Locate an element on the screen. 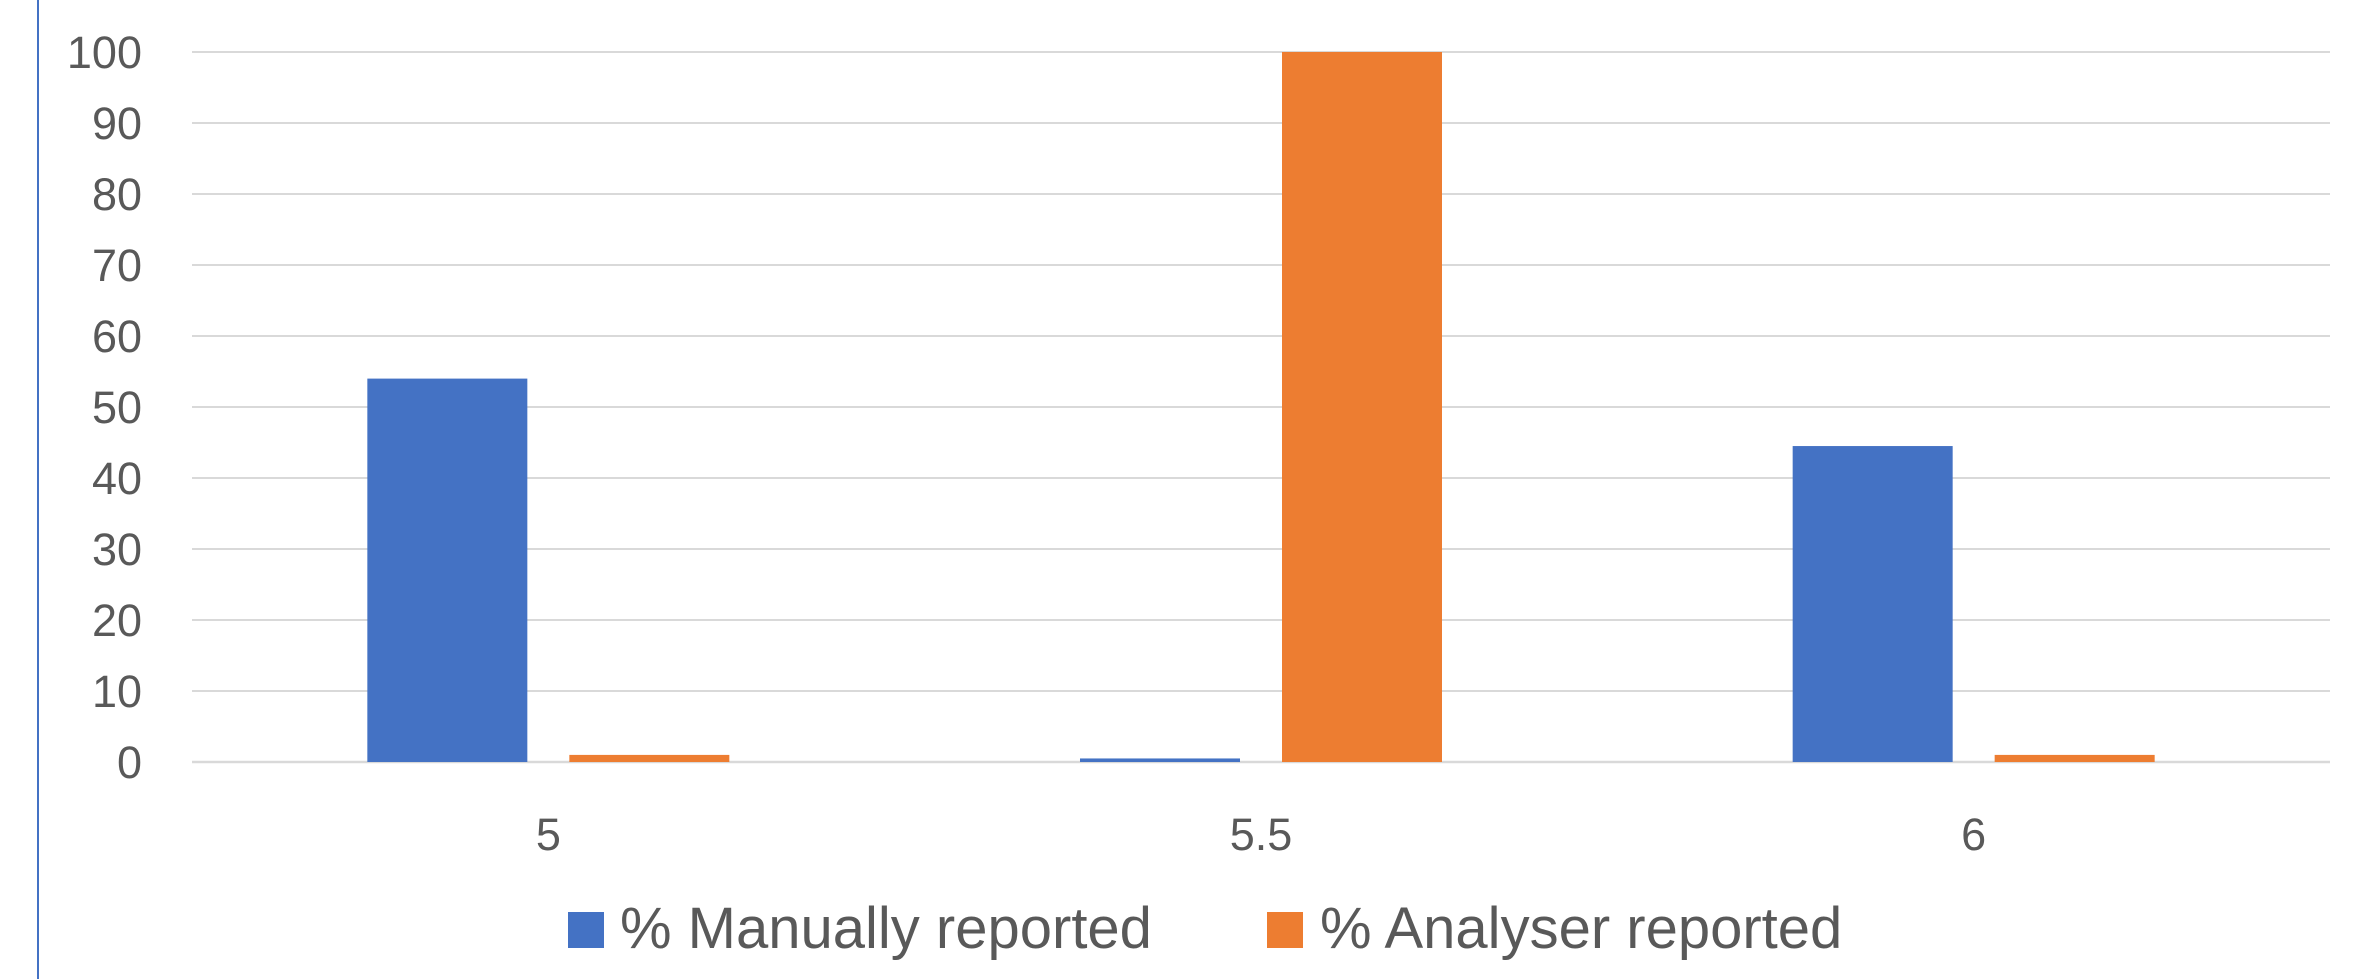  y-tick-label: 70 is located at coordinates (117, 265).